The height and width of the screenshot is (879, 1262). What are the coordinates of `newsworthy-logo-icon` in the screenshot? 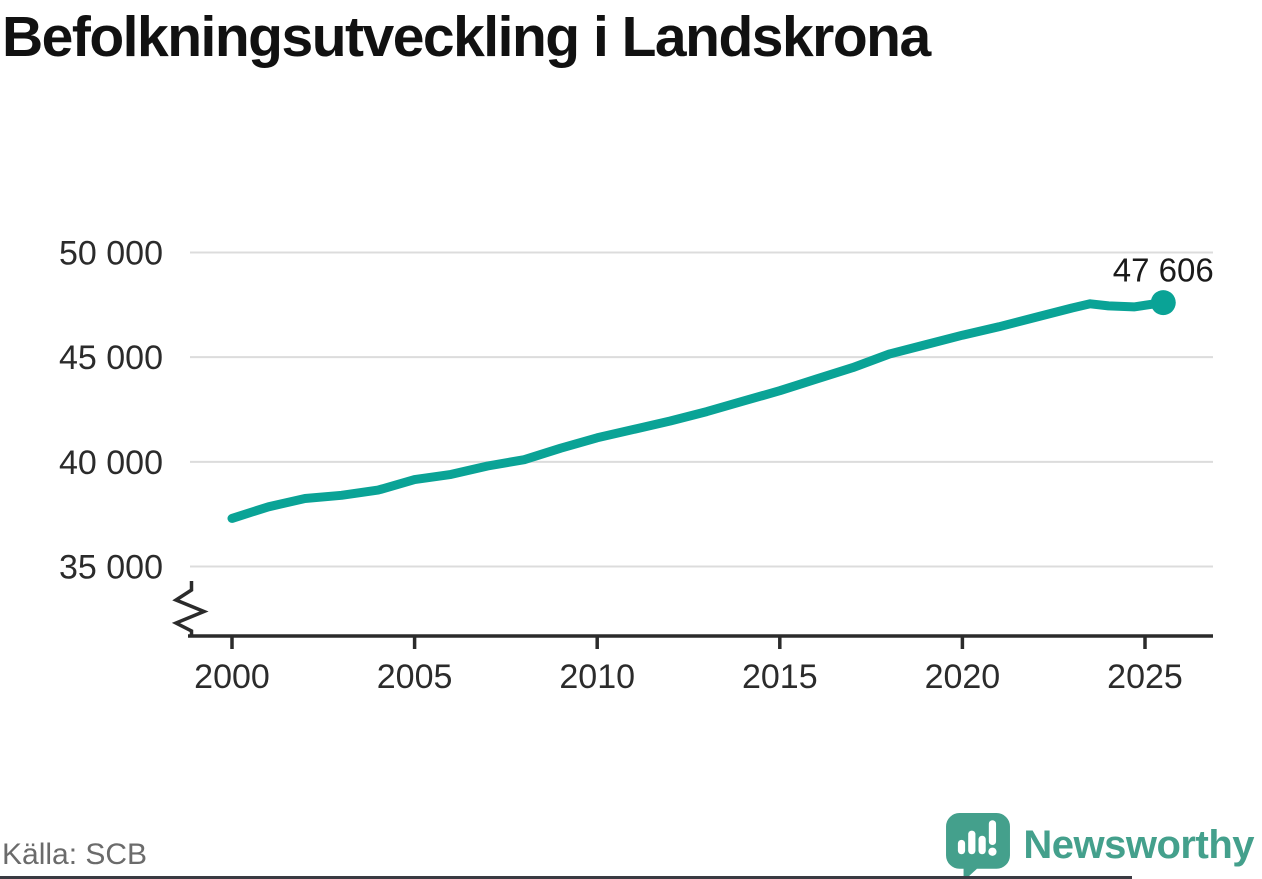 It's located at (978, 845).